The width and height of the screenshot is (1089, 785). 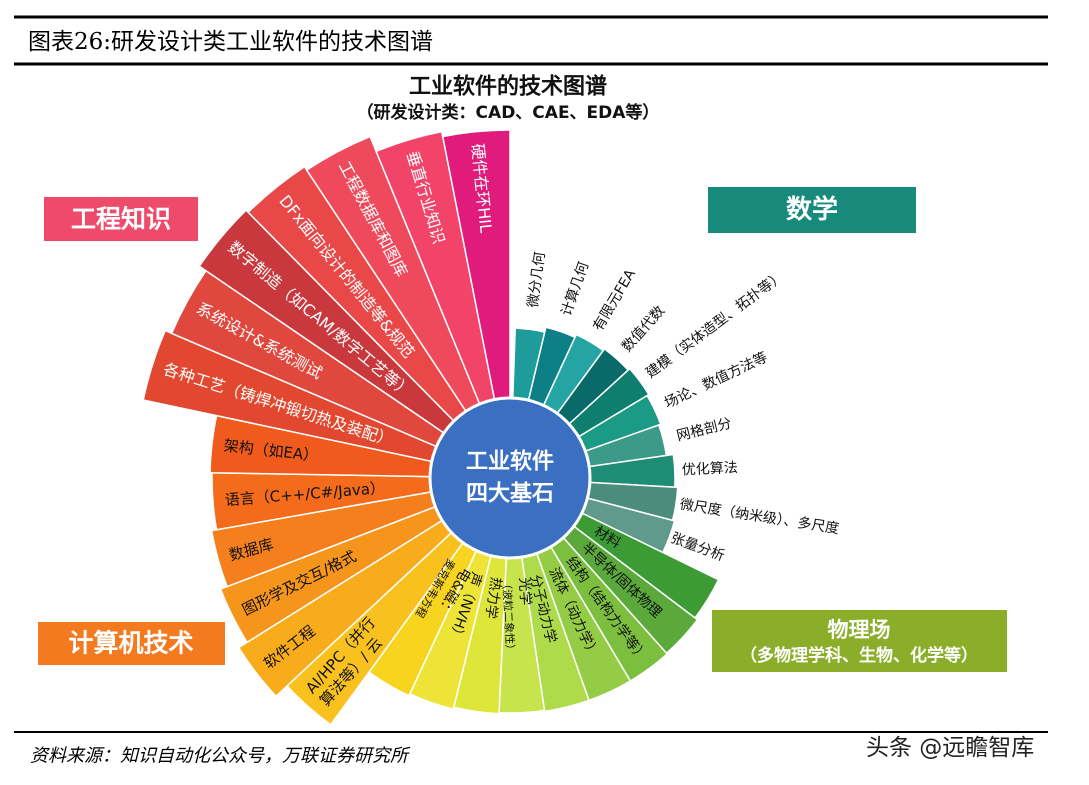 I want to click on source-note: 资料来源：知识自动化公众号，万联证券研究所, so click(x=220, y=756).